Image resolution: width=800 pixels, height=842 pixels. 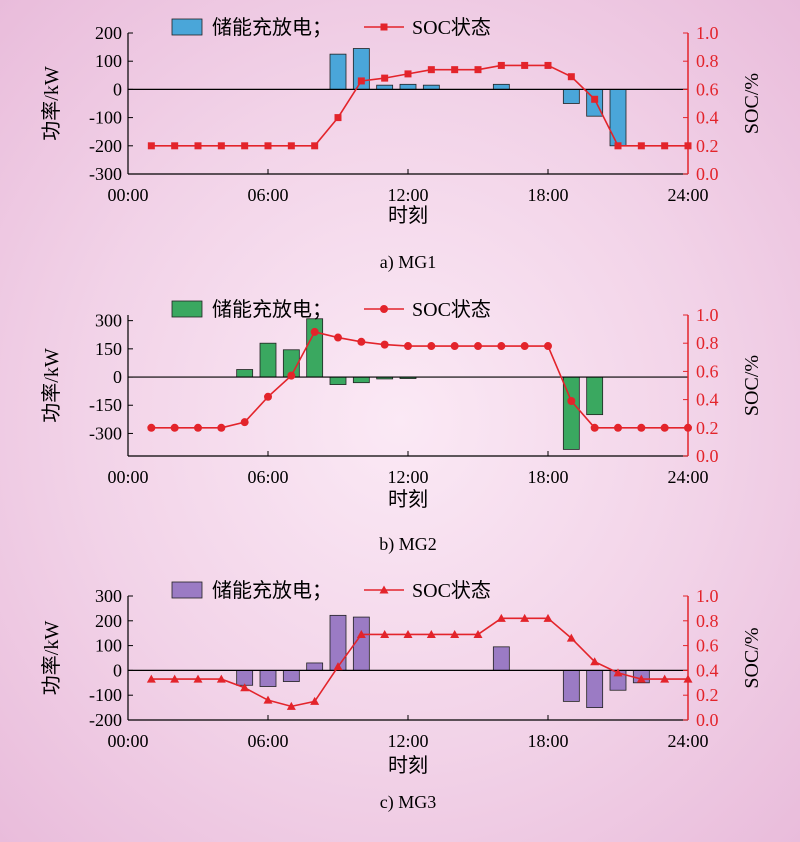 I want to click on panel-caption: a) MG1, so click(x=408, y=262).